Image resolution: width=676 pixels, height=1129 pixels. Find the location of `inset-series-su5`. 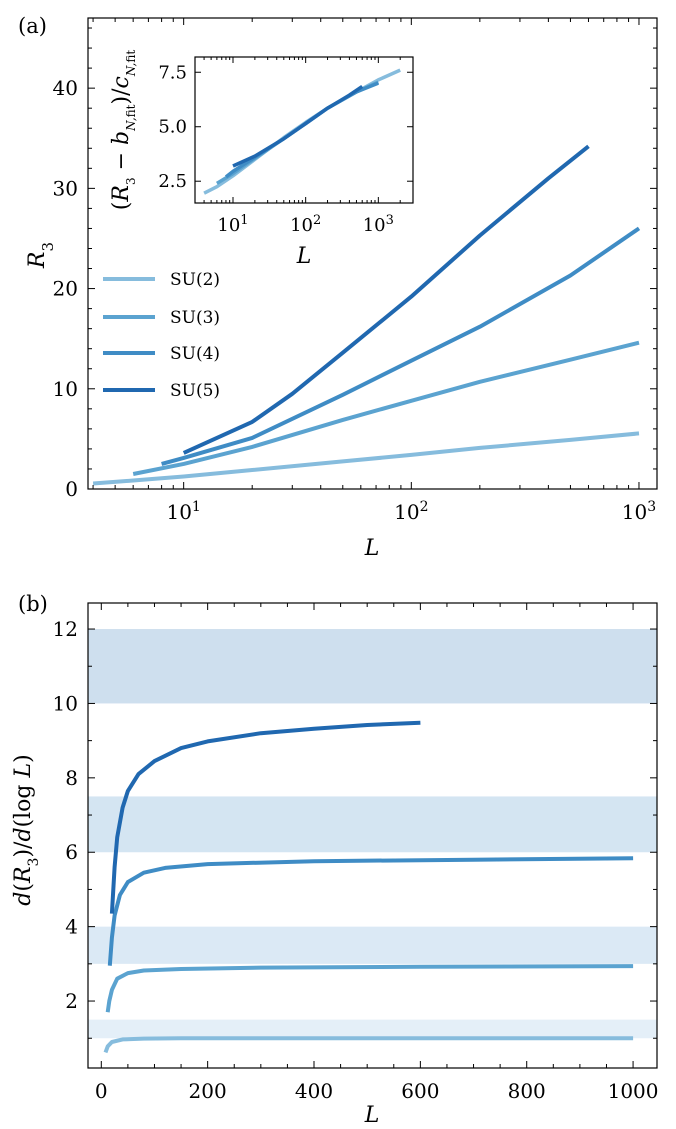

inset-series-su5 is located at coordinates (298, 126).